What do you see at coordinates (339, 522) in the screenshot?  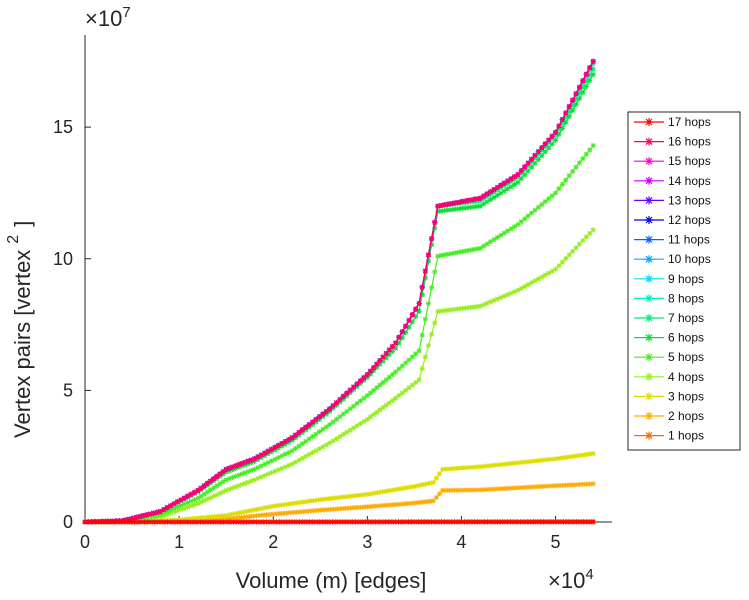 I see `series-17-hops` at bounding box center [339, 522].